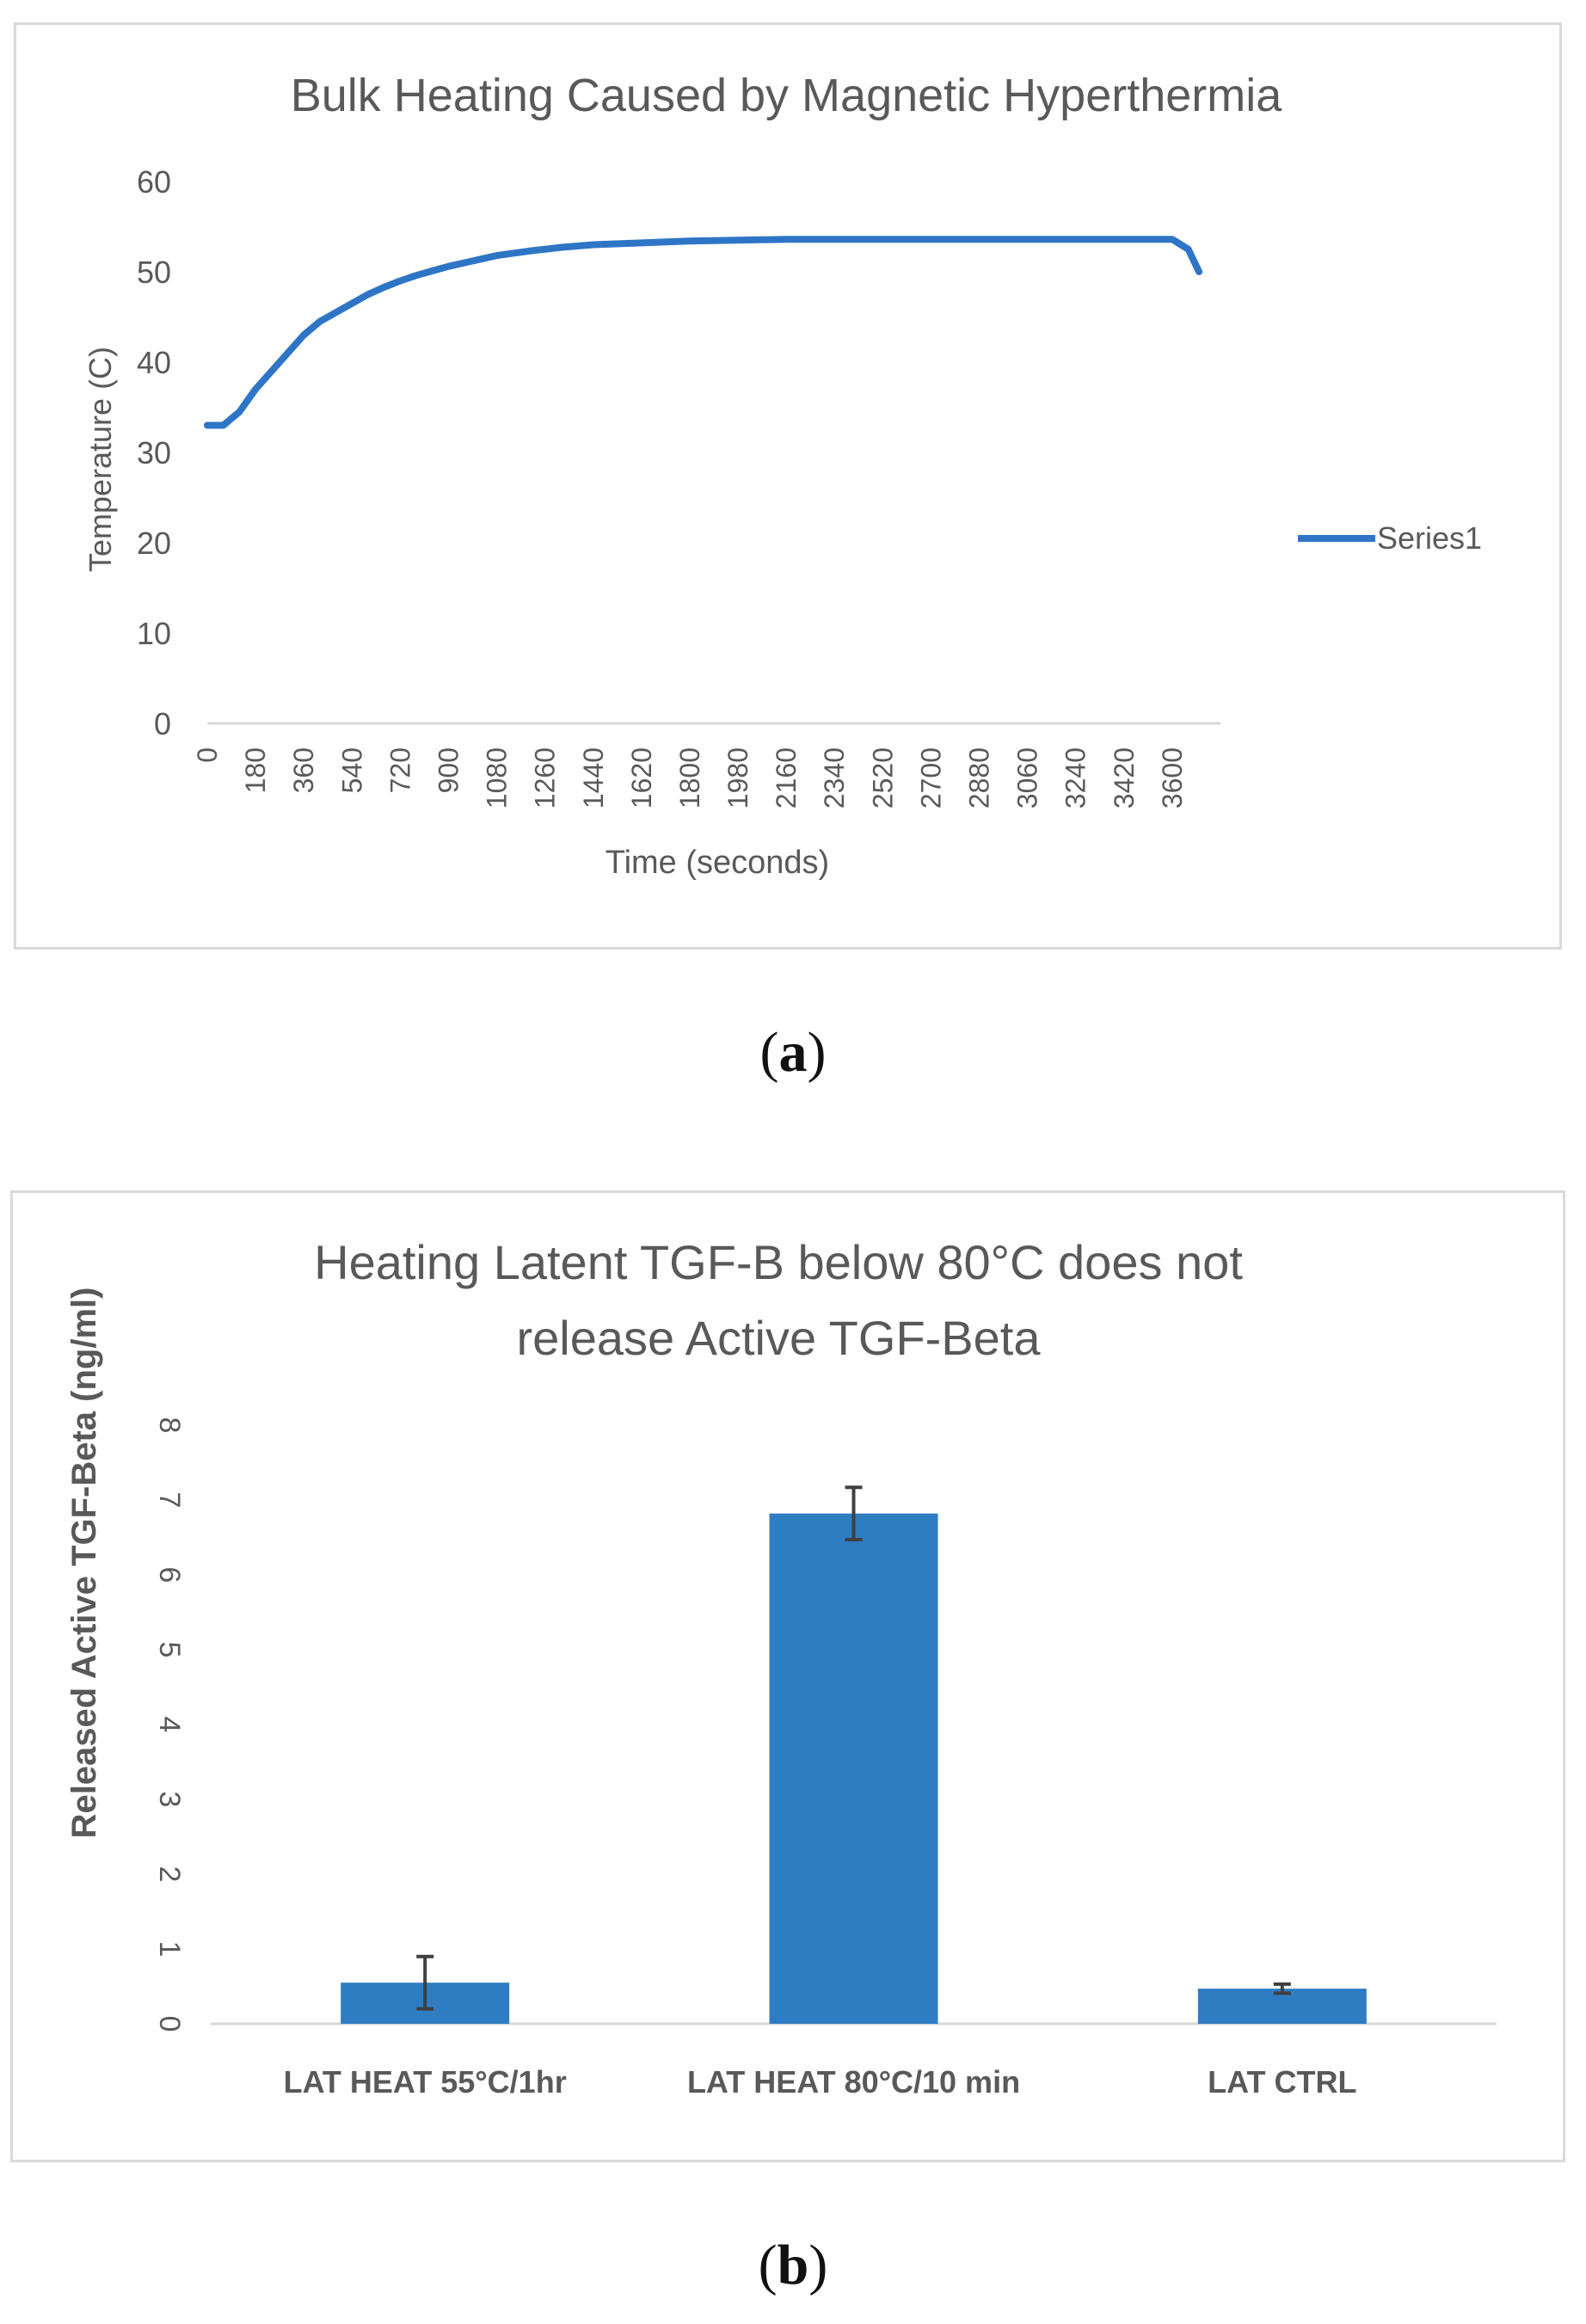 Image resolution: width=1586 pixels, height=2324 pixels. I want to click on chart-b-category-label: LAT HEAT 80°C/10 min, so click(853, 2082).